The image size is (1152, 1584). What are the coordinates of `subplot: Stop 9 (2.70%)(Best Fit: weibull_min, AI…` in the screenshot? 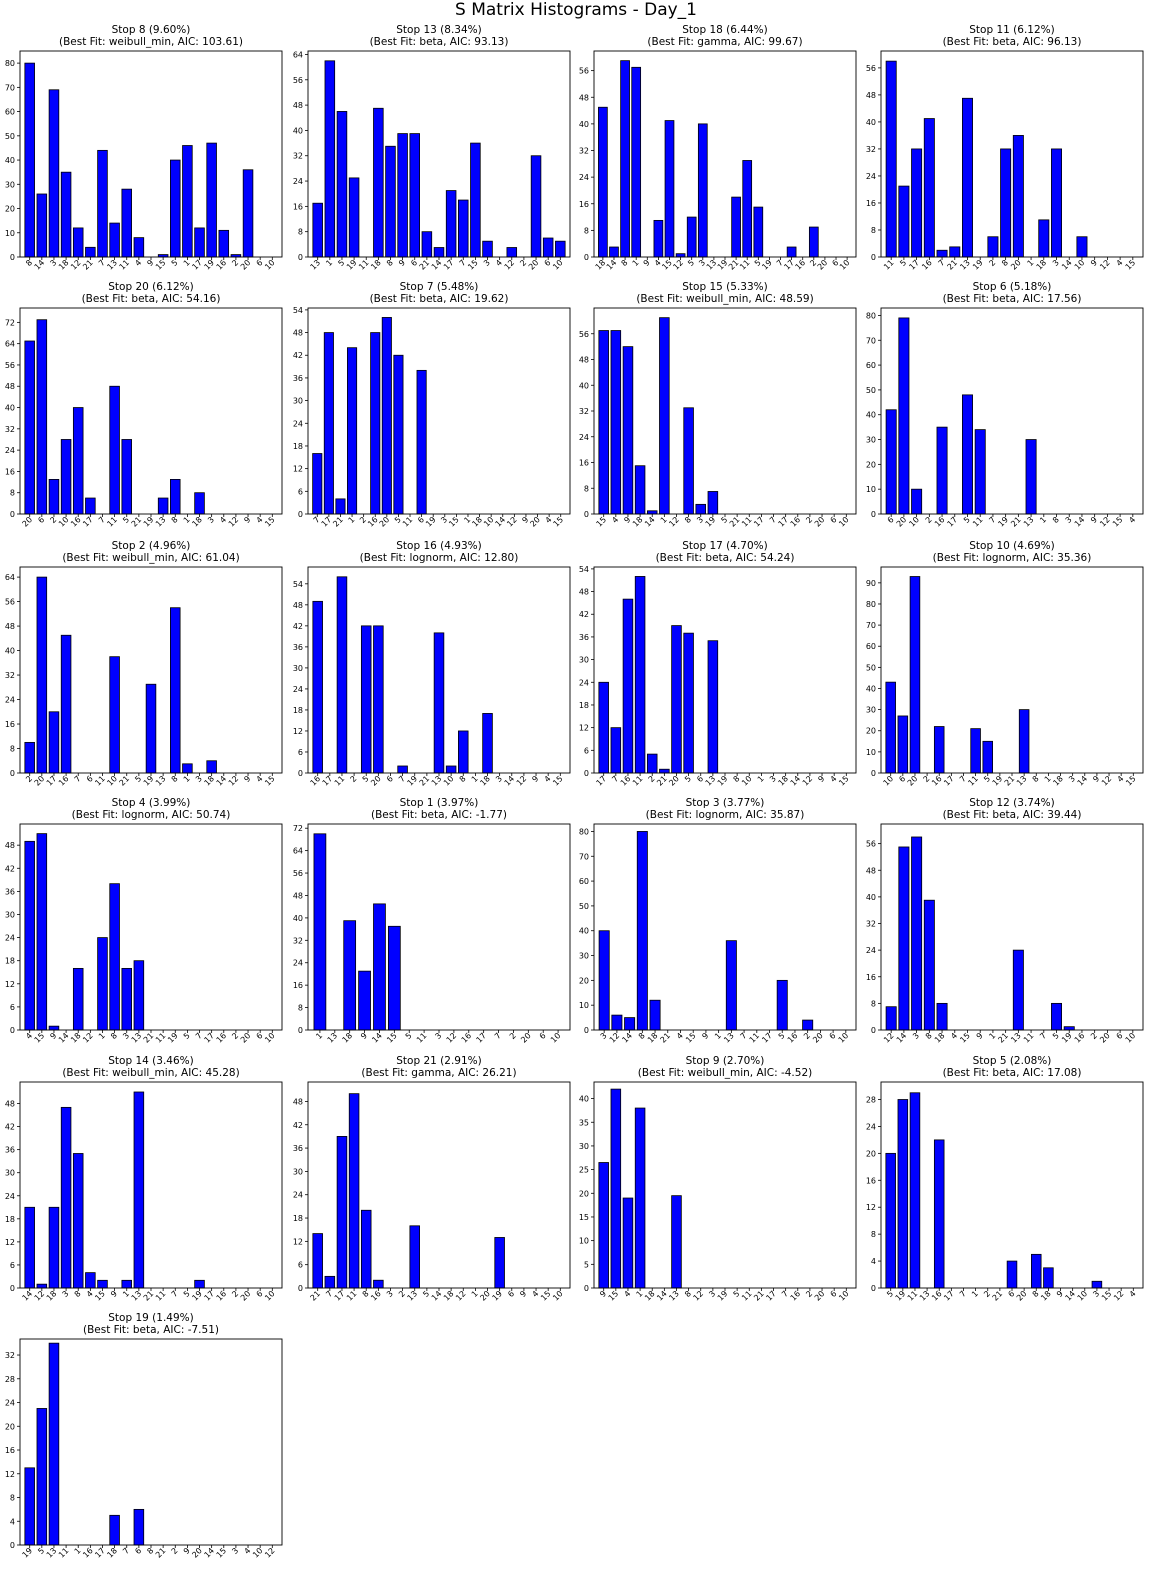 It's located at (718, 1179).